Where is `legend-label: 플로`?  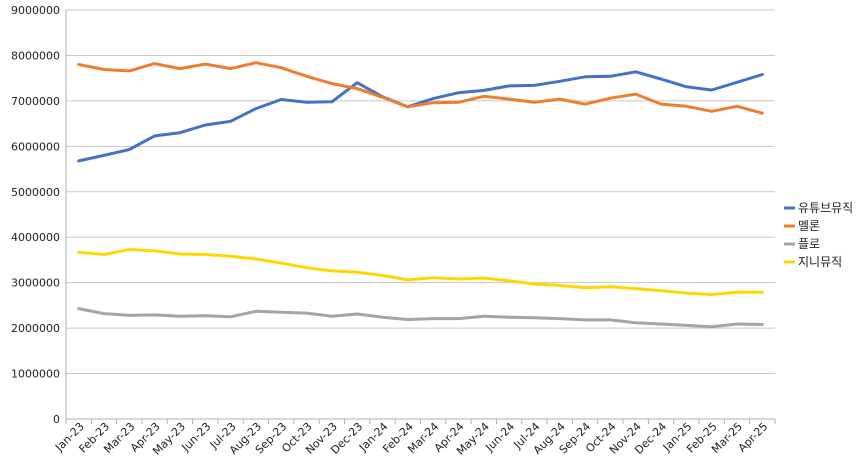
legend-label: 플로 is located at coordinates (809, 244).